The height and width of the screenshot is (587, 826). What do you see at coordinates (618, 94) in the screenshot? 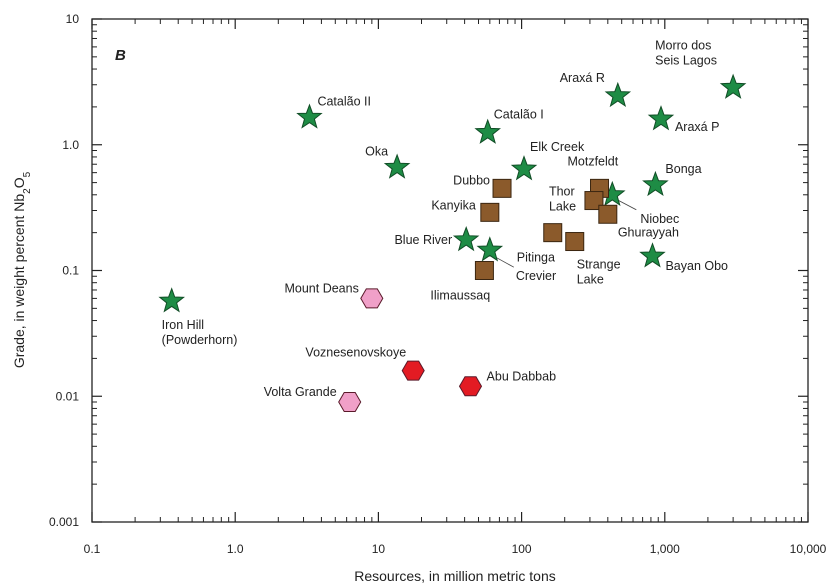
I see `point-araxa-r-star` at bounding box center [618, 94].